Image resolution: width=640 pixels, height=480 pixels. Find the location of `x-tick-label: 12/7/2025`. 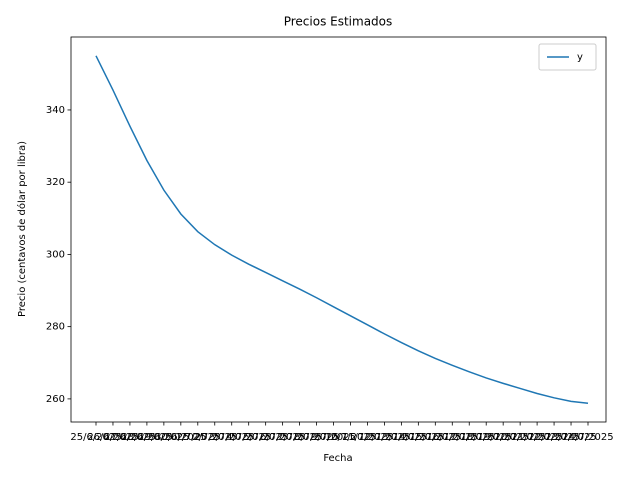

x-tick-label: 12/7/2025 is located at coordinates (384, 437).